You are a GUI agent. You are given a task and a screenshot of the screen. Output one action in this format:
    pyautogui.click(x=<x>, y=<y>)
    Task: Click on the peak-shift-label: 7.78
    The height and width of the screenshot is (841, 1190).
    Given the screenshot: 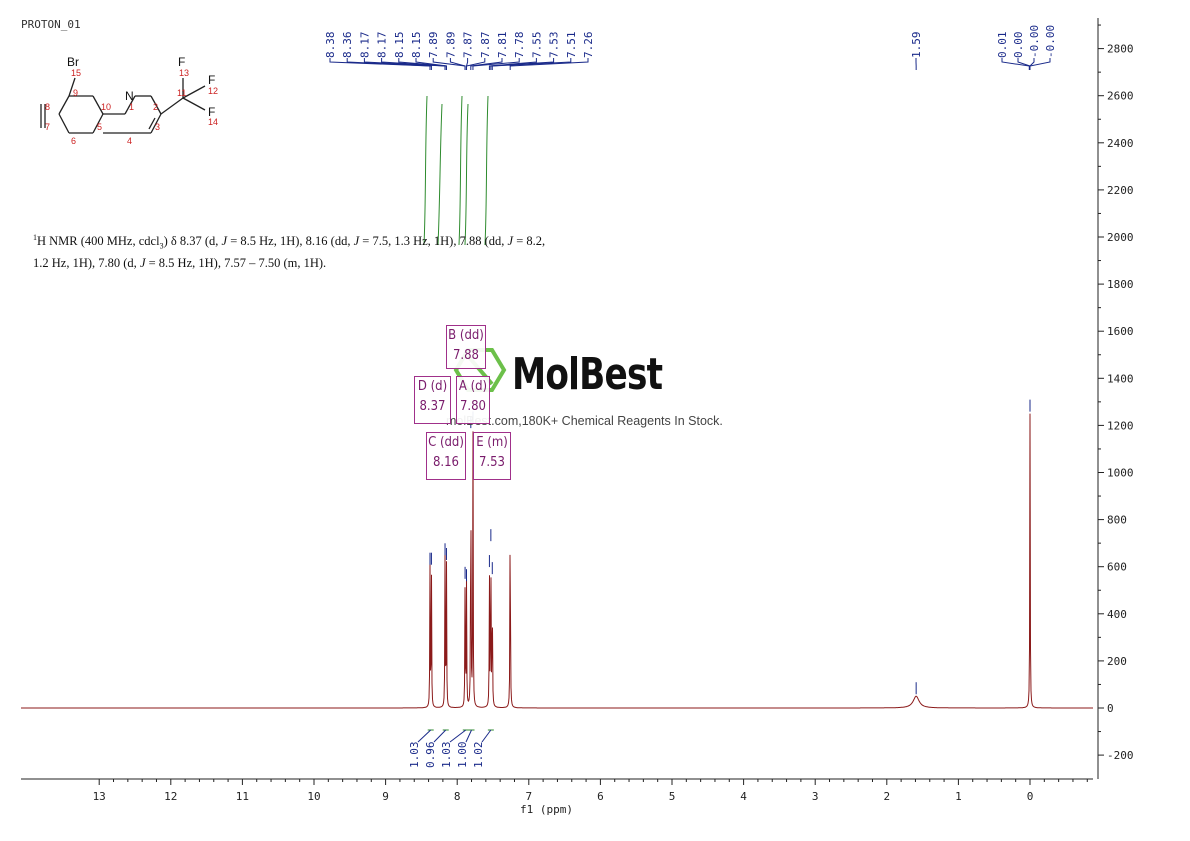 What is the action you would take?
    pyautogui.click(x=519, y=45)
    